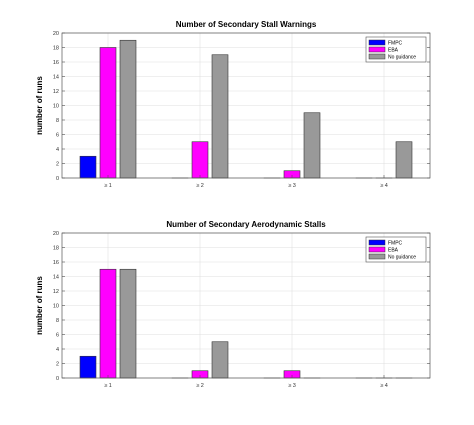  I want to click on chart-title: Number of Secondary Aerodynamic Stalls, so click(246, 224).